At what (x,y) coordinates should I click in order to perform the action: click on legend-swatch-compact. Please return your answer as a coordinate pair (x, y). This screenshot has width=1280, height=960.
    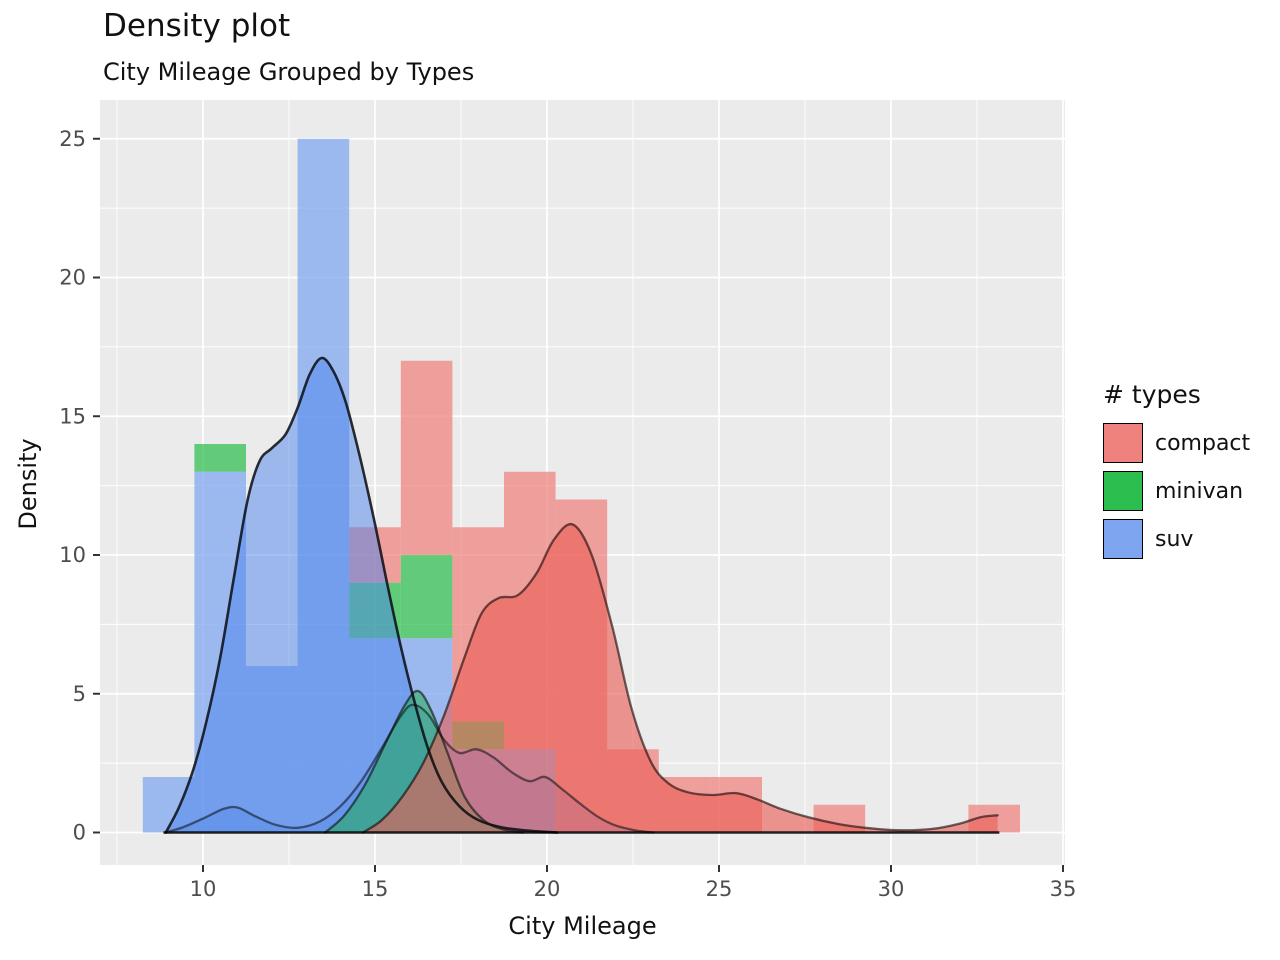
    Looking at the image, I should click on (1123, 443).